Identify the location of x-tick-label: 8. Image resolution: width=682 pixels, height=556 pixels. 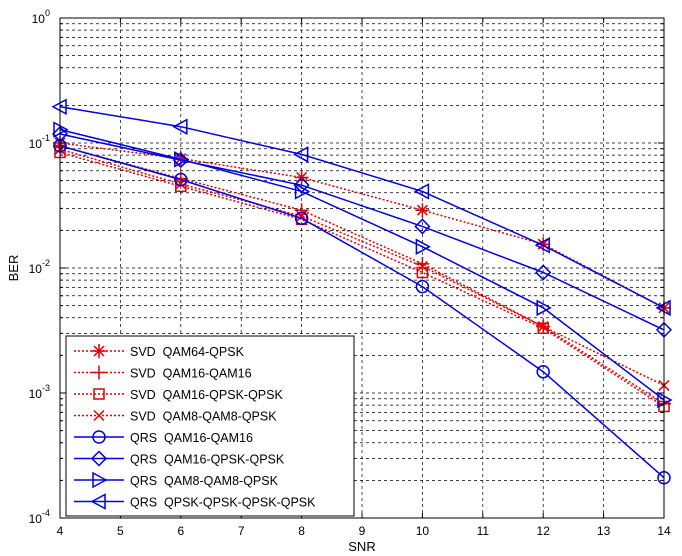
(301, 531).